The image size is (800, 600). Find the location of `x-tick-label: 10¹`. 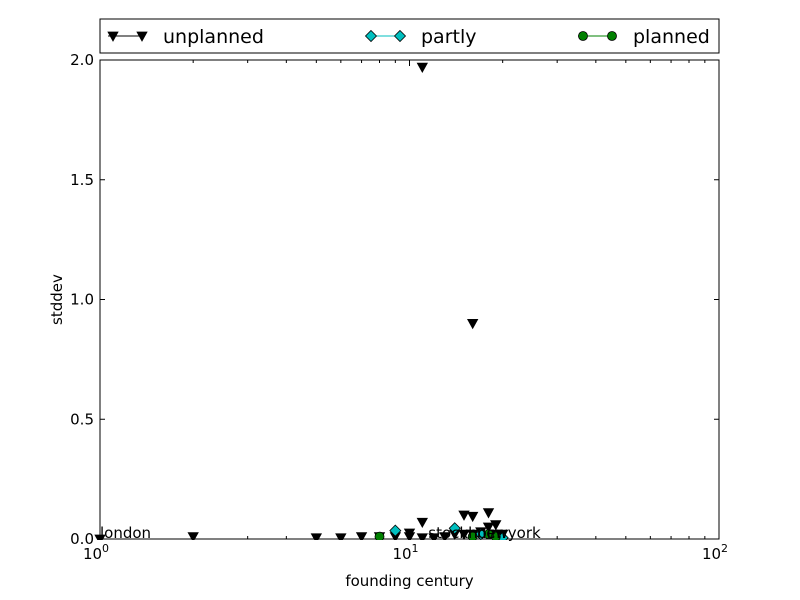

x-tick-label: 10¹ is located at coordinates (405, 552).